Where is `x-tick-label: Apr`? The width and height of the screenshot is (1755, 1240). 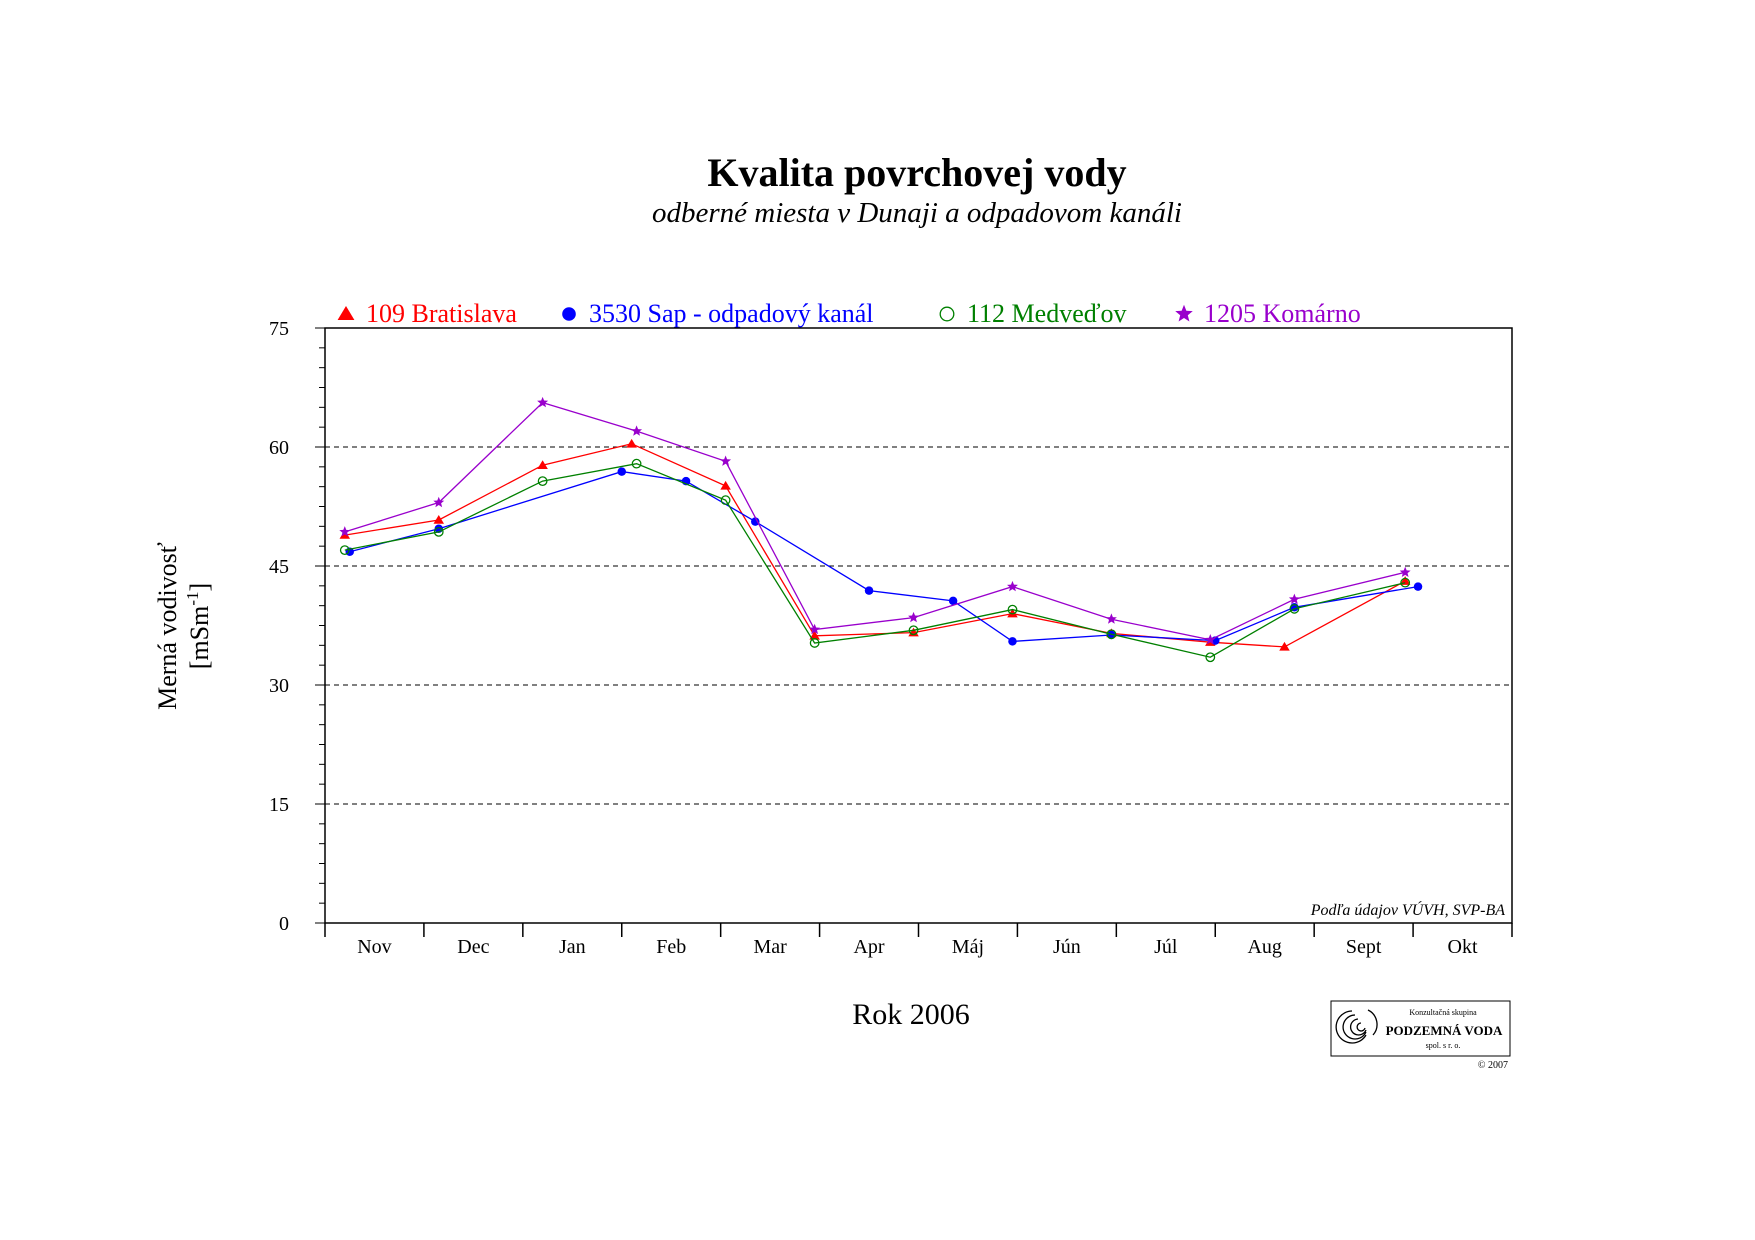 x-tick-label: Apr is located at coordinates (868, 947).